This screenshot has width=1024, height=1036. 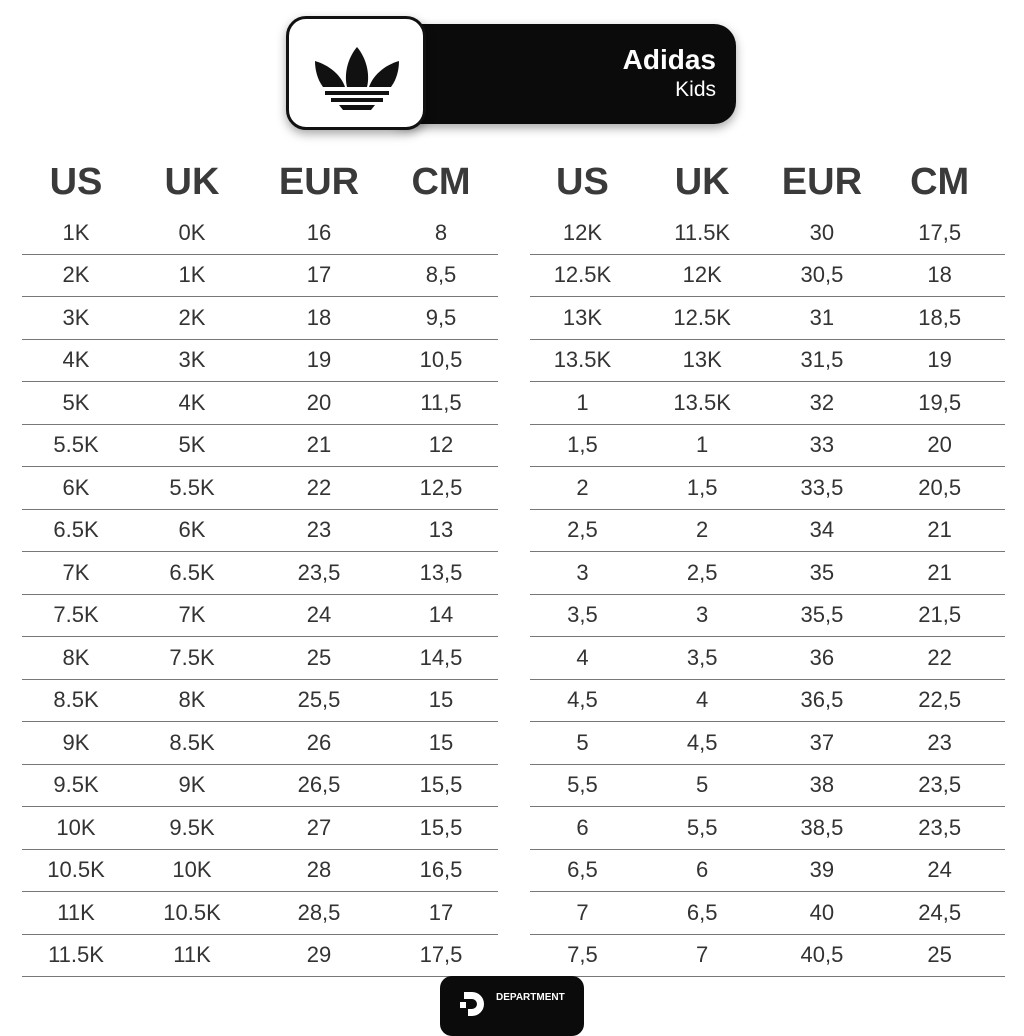 What do you see at coordinates (702, 870) in the screenshot?
I see `cell-uk: 6` at bounding box center [702, 870].